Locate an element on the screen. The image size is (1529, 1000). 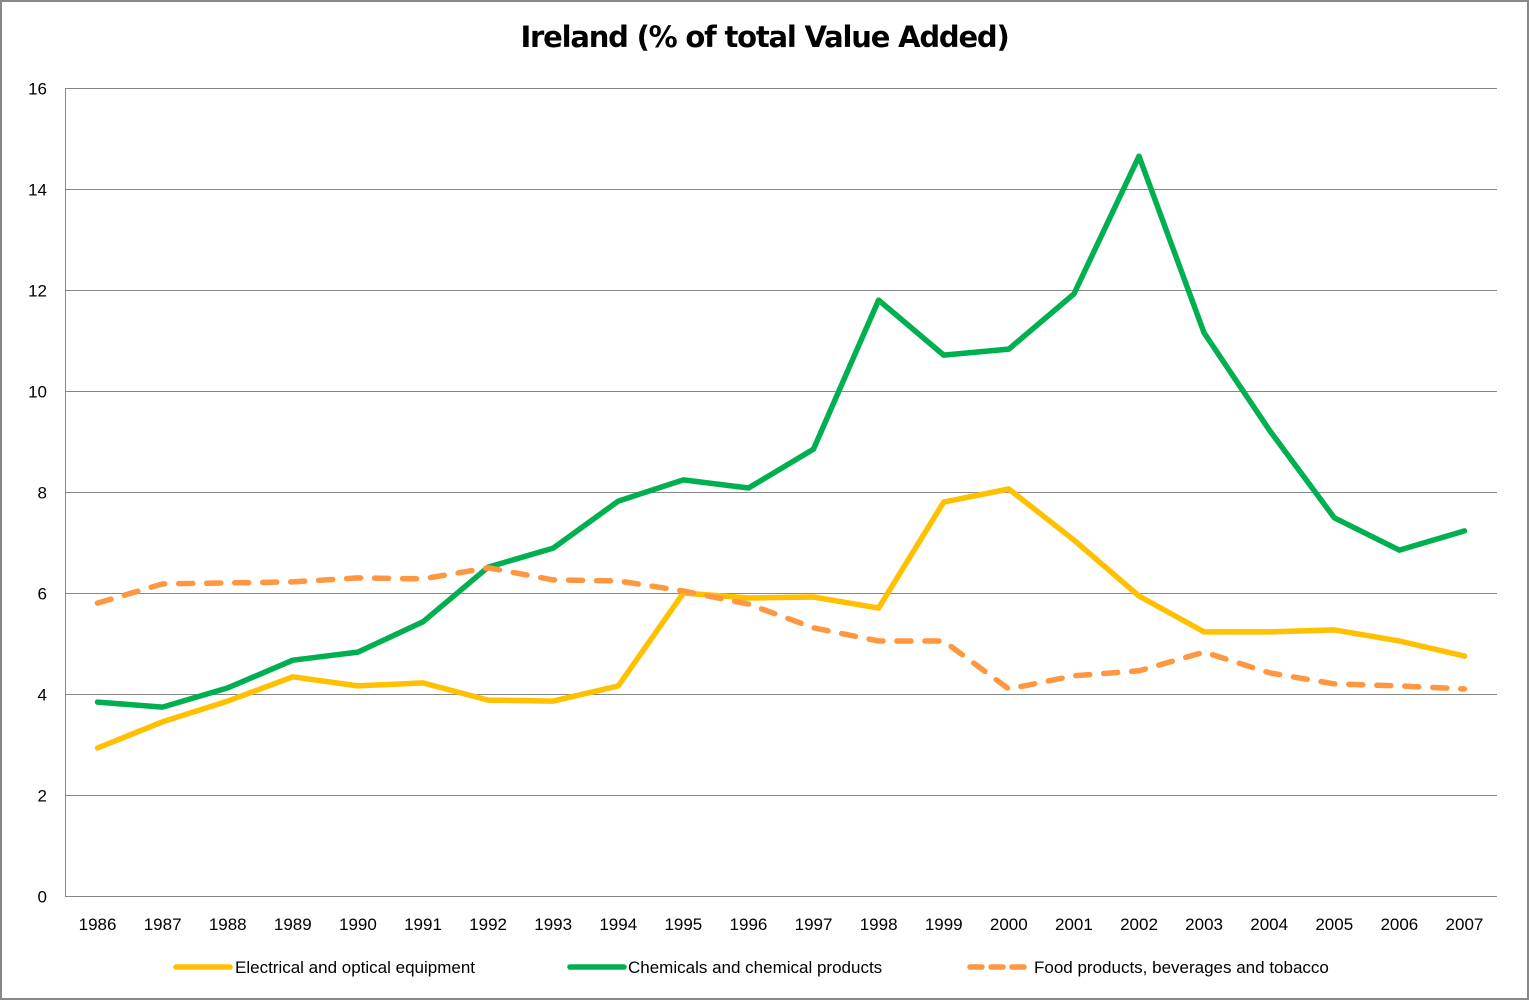
x-tick-label: 1992 is located at coordinates (488, 924).